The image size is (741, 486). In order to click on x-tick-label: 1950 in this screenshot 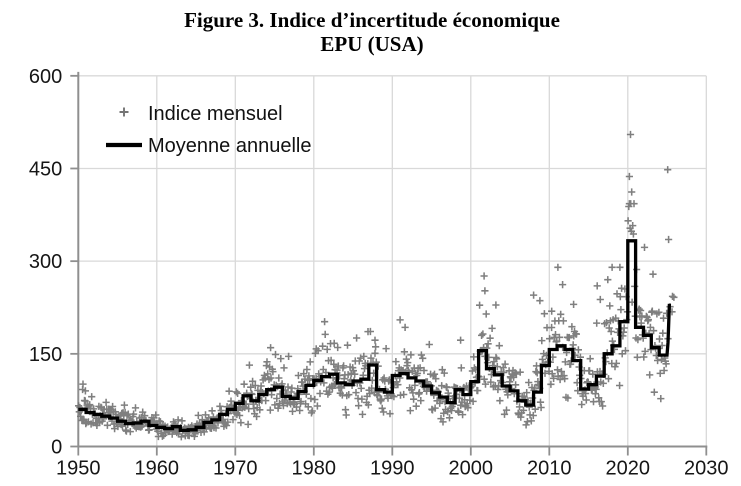, I will do `click(78, 469)`.